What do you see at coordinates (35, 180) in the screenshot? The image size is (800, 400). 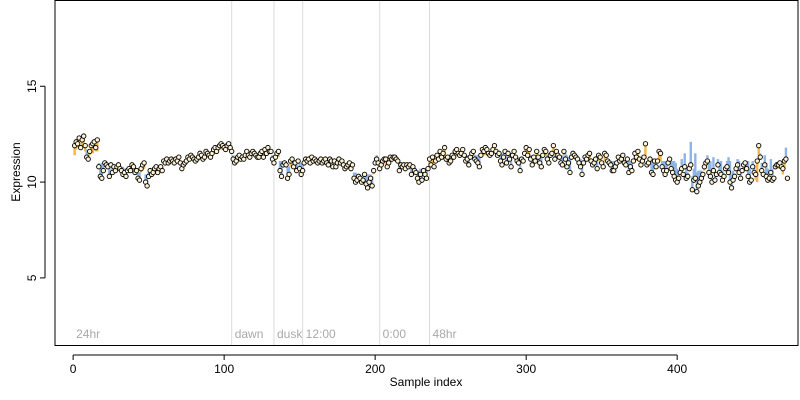 I see `y-axis: 5 10 15` at bounding box center [35, 180].